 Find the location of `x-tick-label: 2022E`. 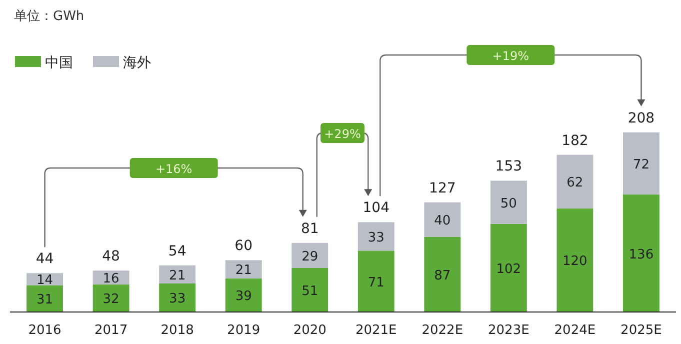

x-tick-label: 2022E is located at coordinates (443, 330).